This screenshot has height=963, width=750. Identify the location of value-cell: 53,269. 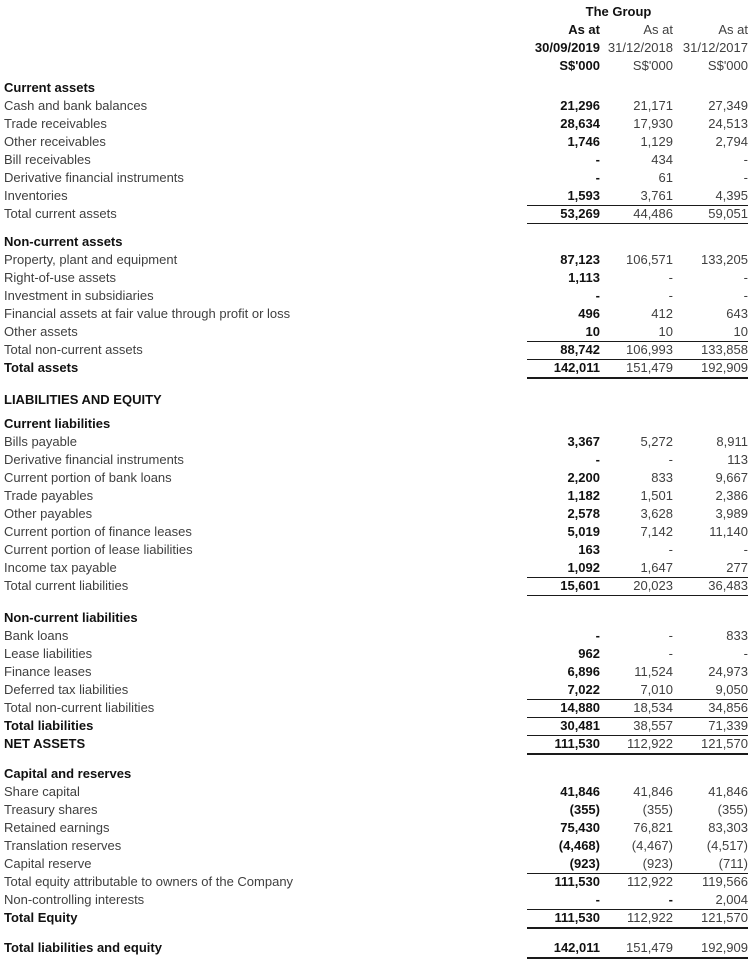
(580, 213).